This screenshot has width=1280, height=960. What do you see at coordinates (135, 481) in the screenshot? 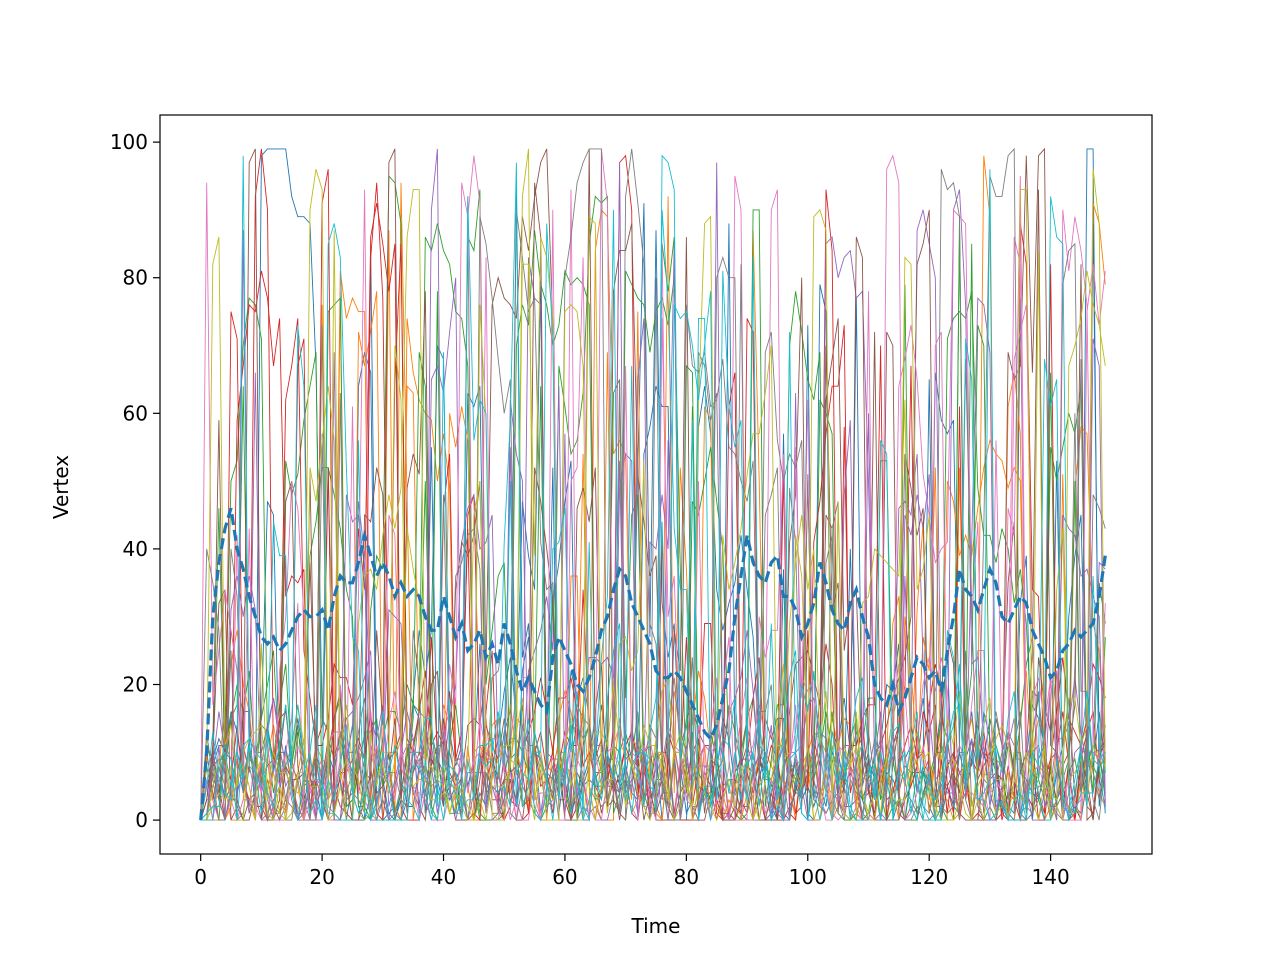
I see `y-axis: 0 20 40 60 80 100` at bounding box center [135, 481].